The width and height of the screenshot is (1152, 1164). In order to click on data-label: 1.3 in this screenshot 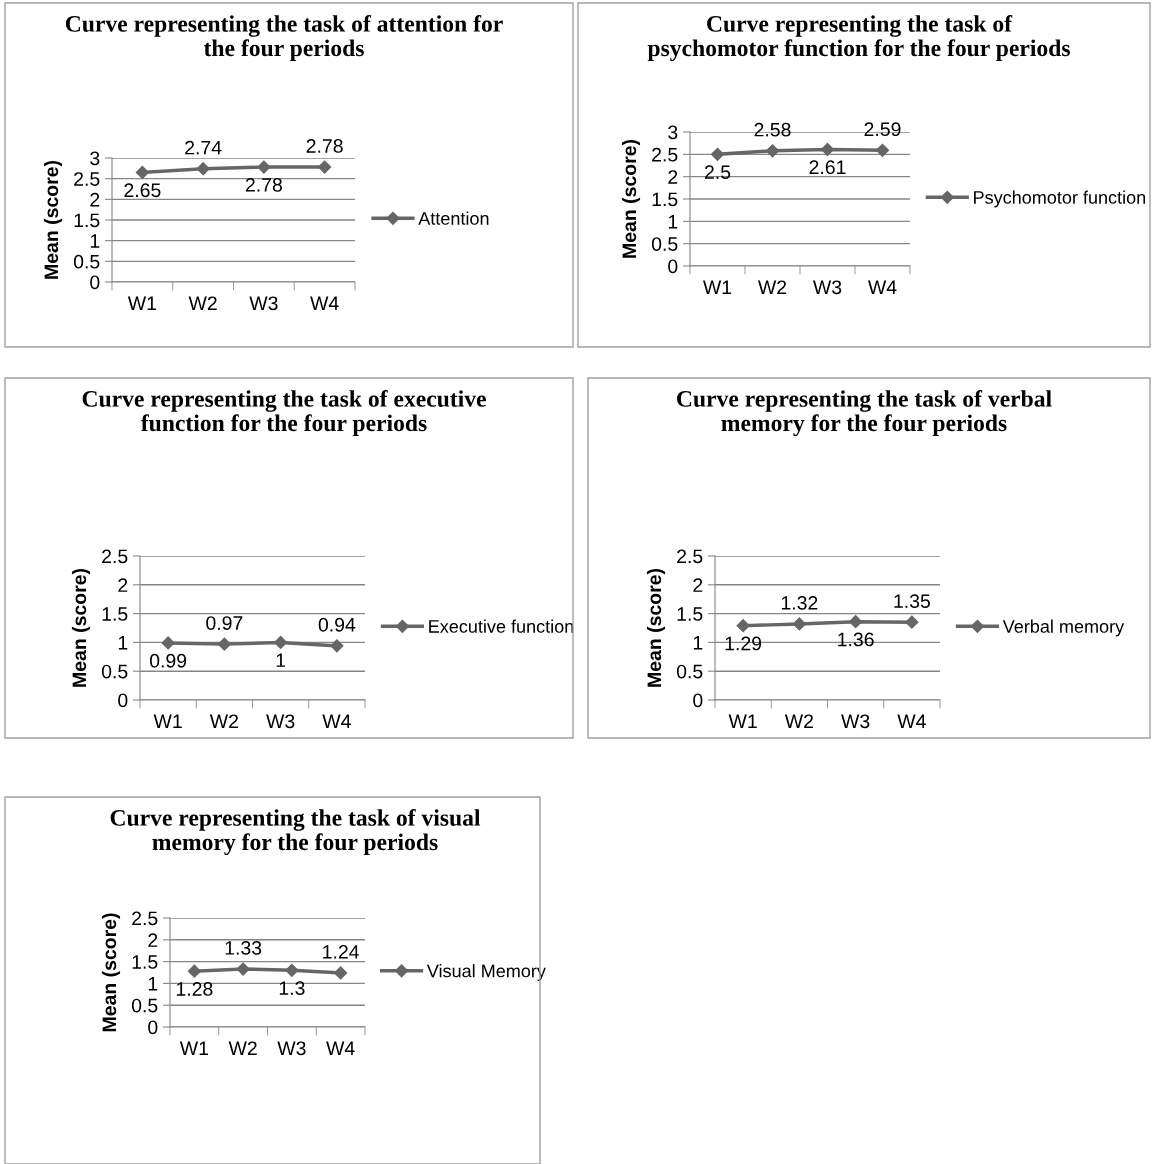, I will do `click(292, 988)`.